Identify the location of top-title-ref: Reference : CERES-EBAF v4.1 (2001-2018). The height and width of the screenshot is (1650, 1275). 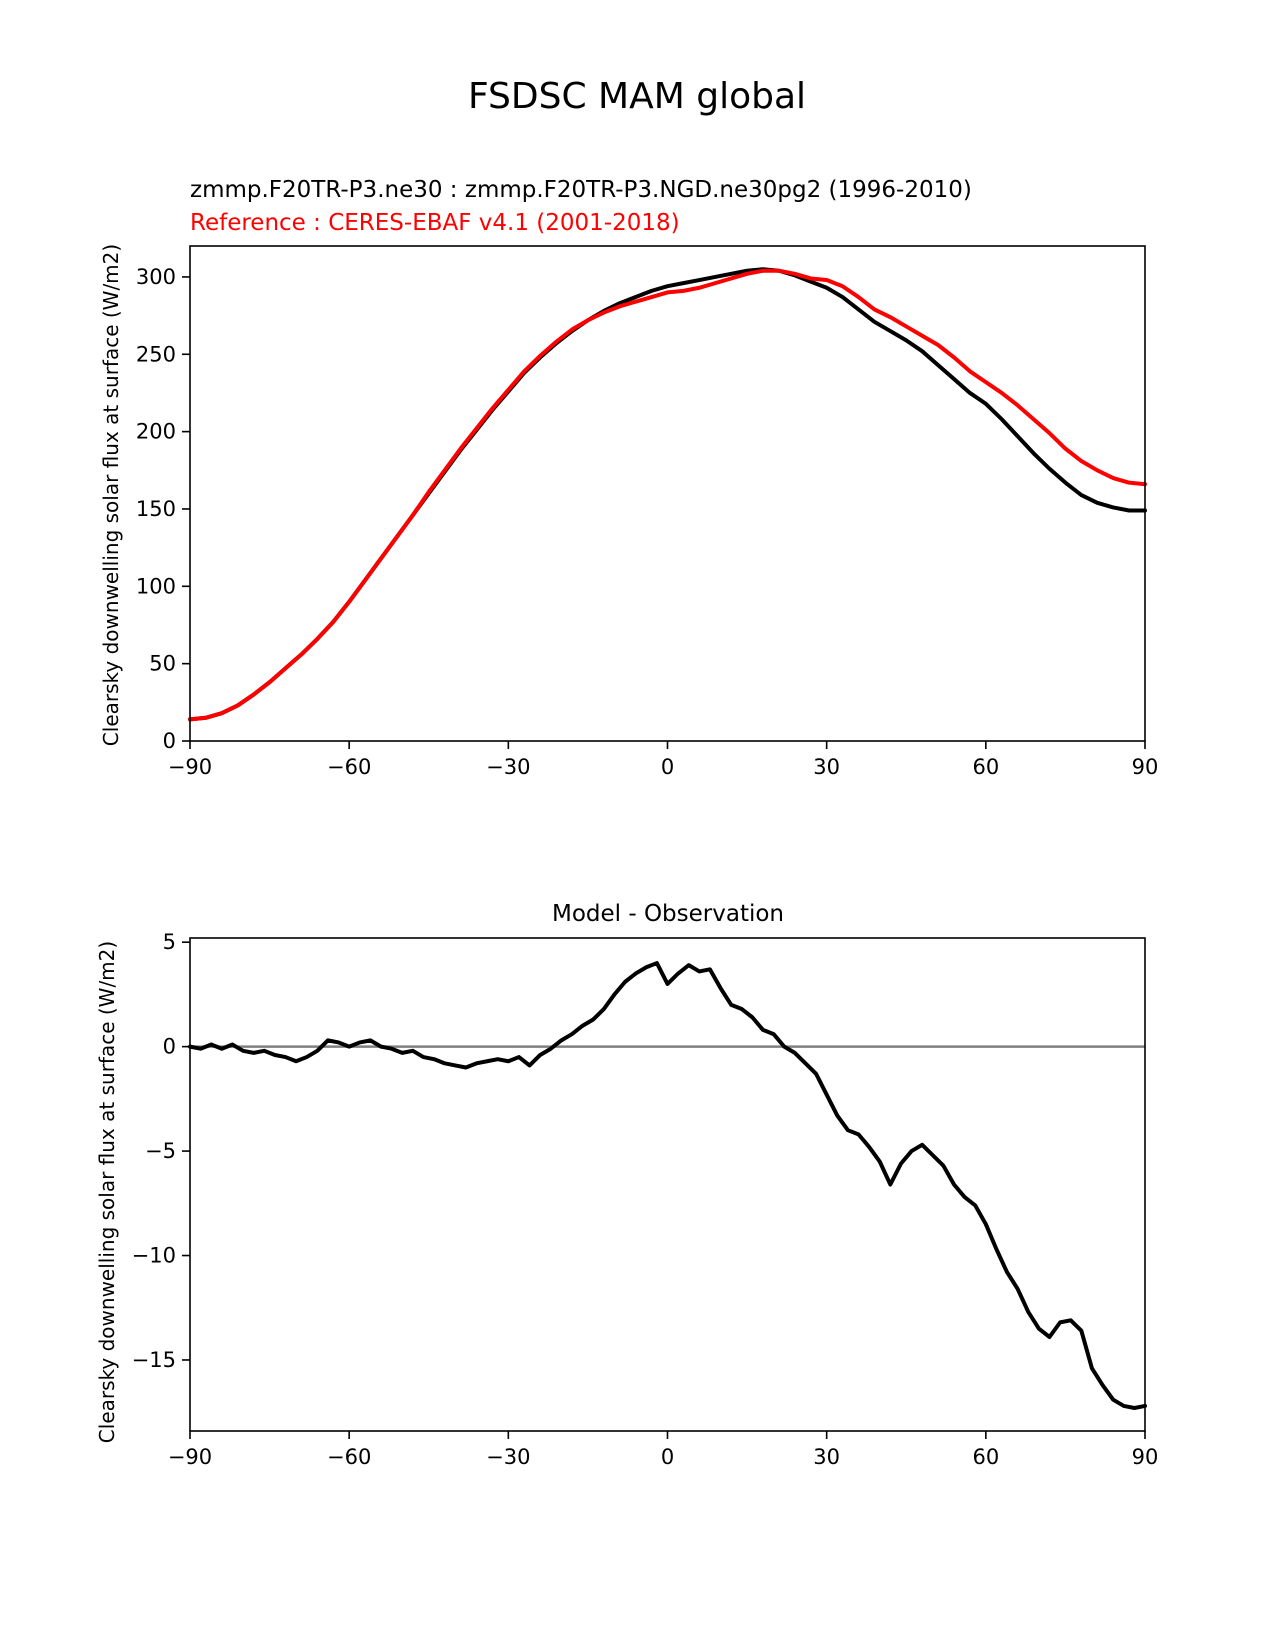
(435, 223).